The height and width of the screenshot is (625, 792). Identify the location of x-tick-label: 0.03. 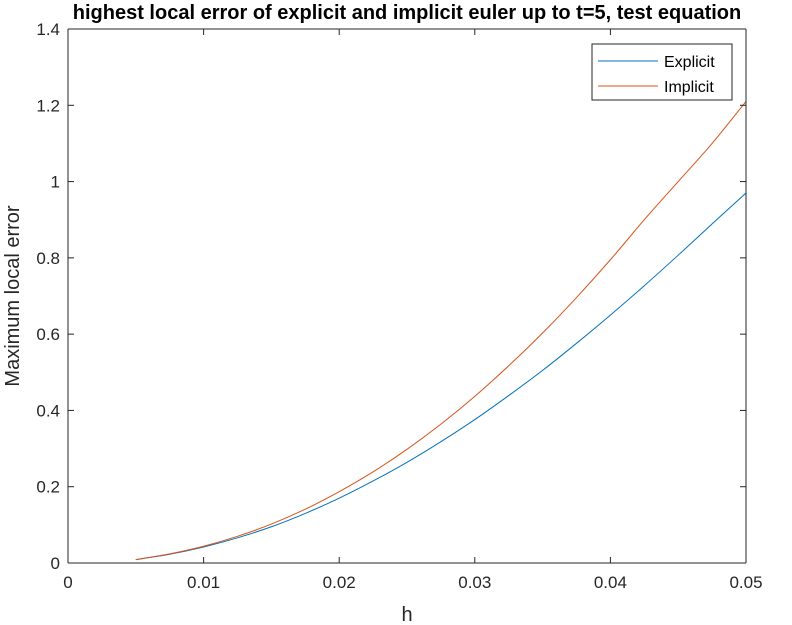
(474, 582).